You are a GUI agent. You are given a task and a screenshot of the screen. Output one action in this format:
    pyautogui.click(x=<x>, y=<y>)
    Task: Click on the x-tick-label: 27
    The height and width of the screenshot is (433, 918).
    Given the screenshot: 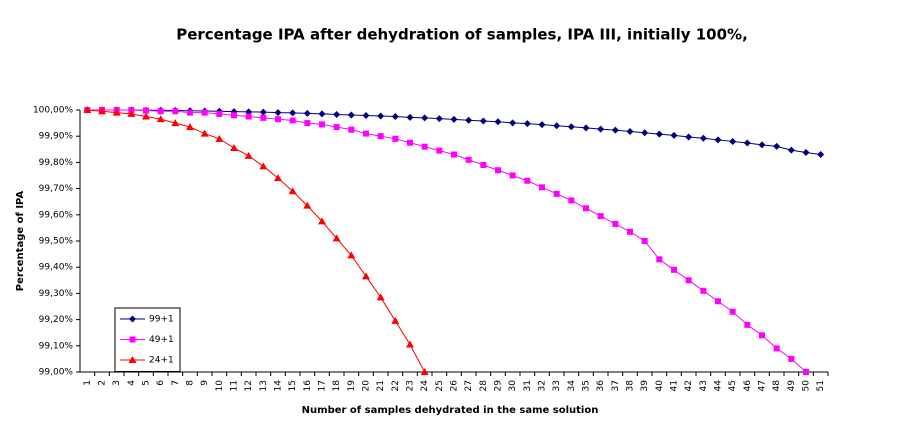 What is the action you would take?
    pyautogui.click(x=469, y=385)
    